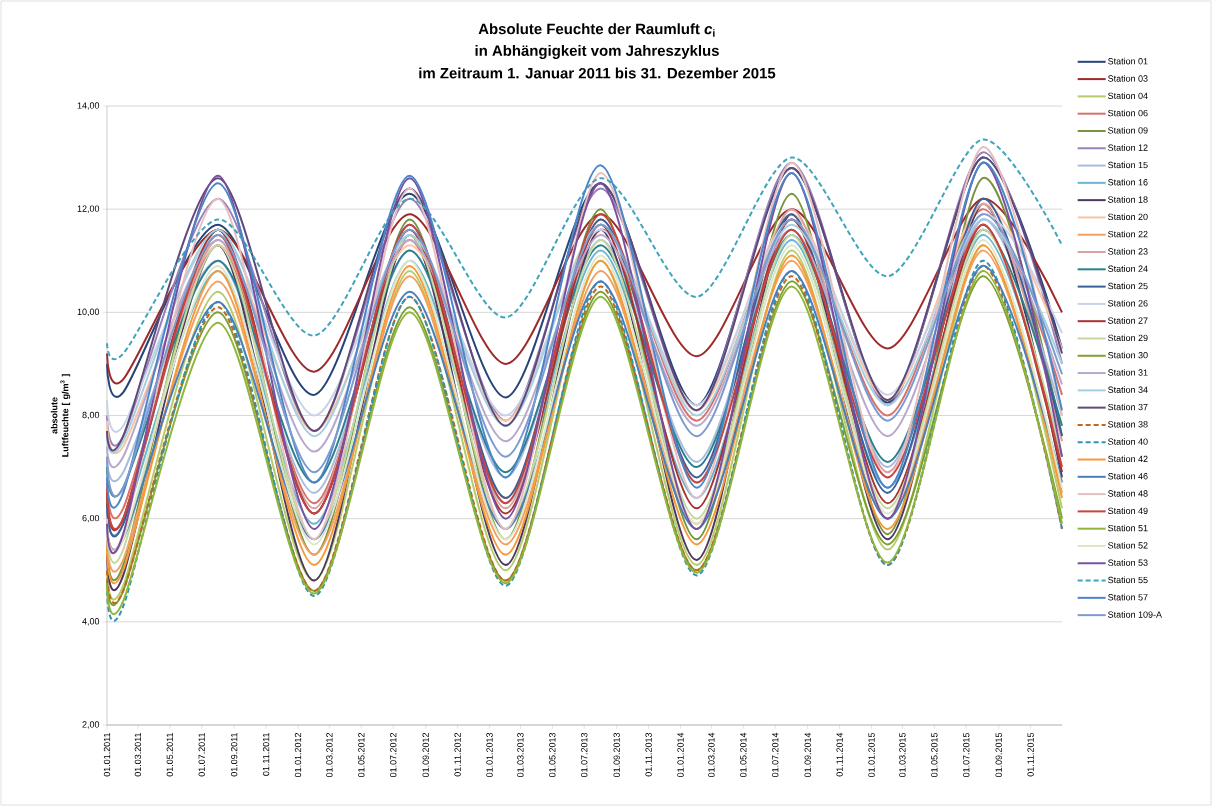 The width and height of the screenshot is (1212, 806). What do you see at coordinates (1128, 130) in the screenshot?
I see `legend-label: Station 09` at bounding box center [1128, 130].